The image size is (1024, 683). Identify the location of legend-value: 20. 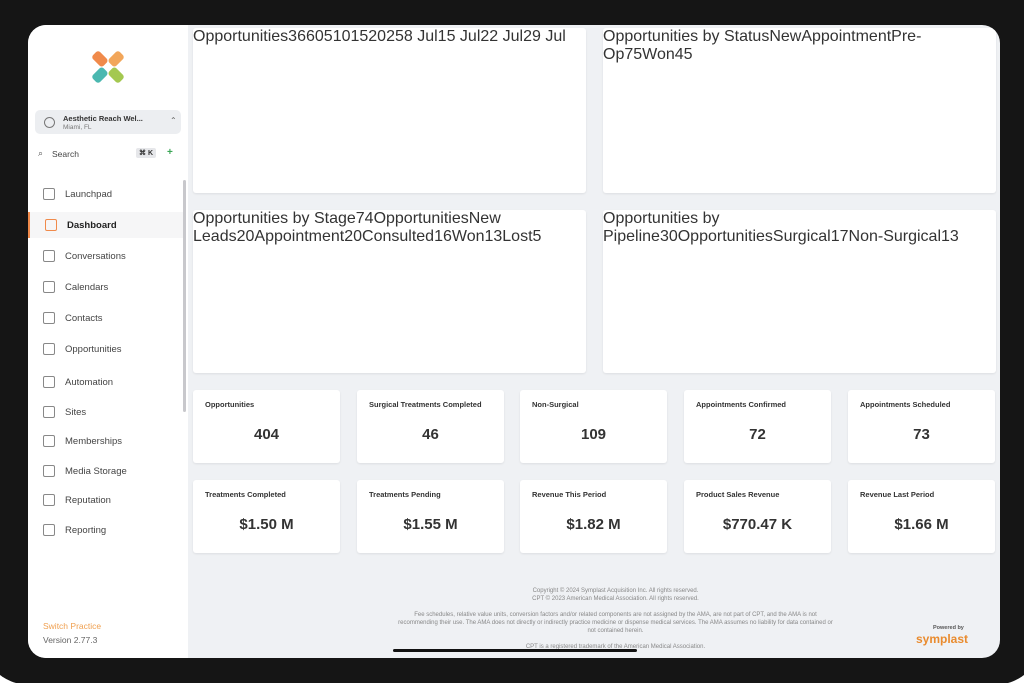
(353, 236).